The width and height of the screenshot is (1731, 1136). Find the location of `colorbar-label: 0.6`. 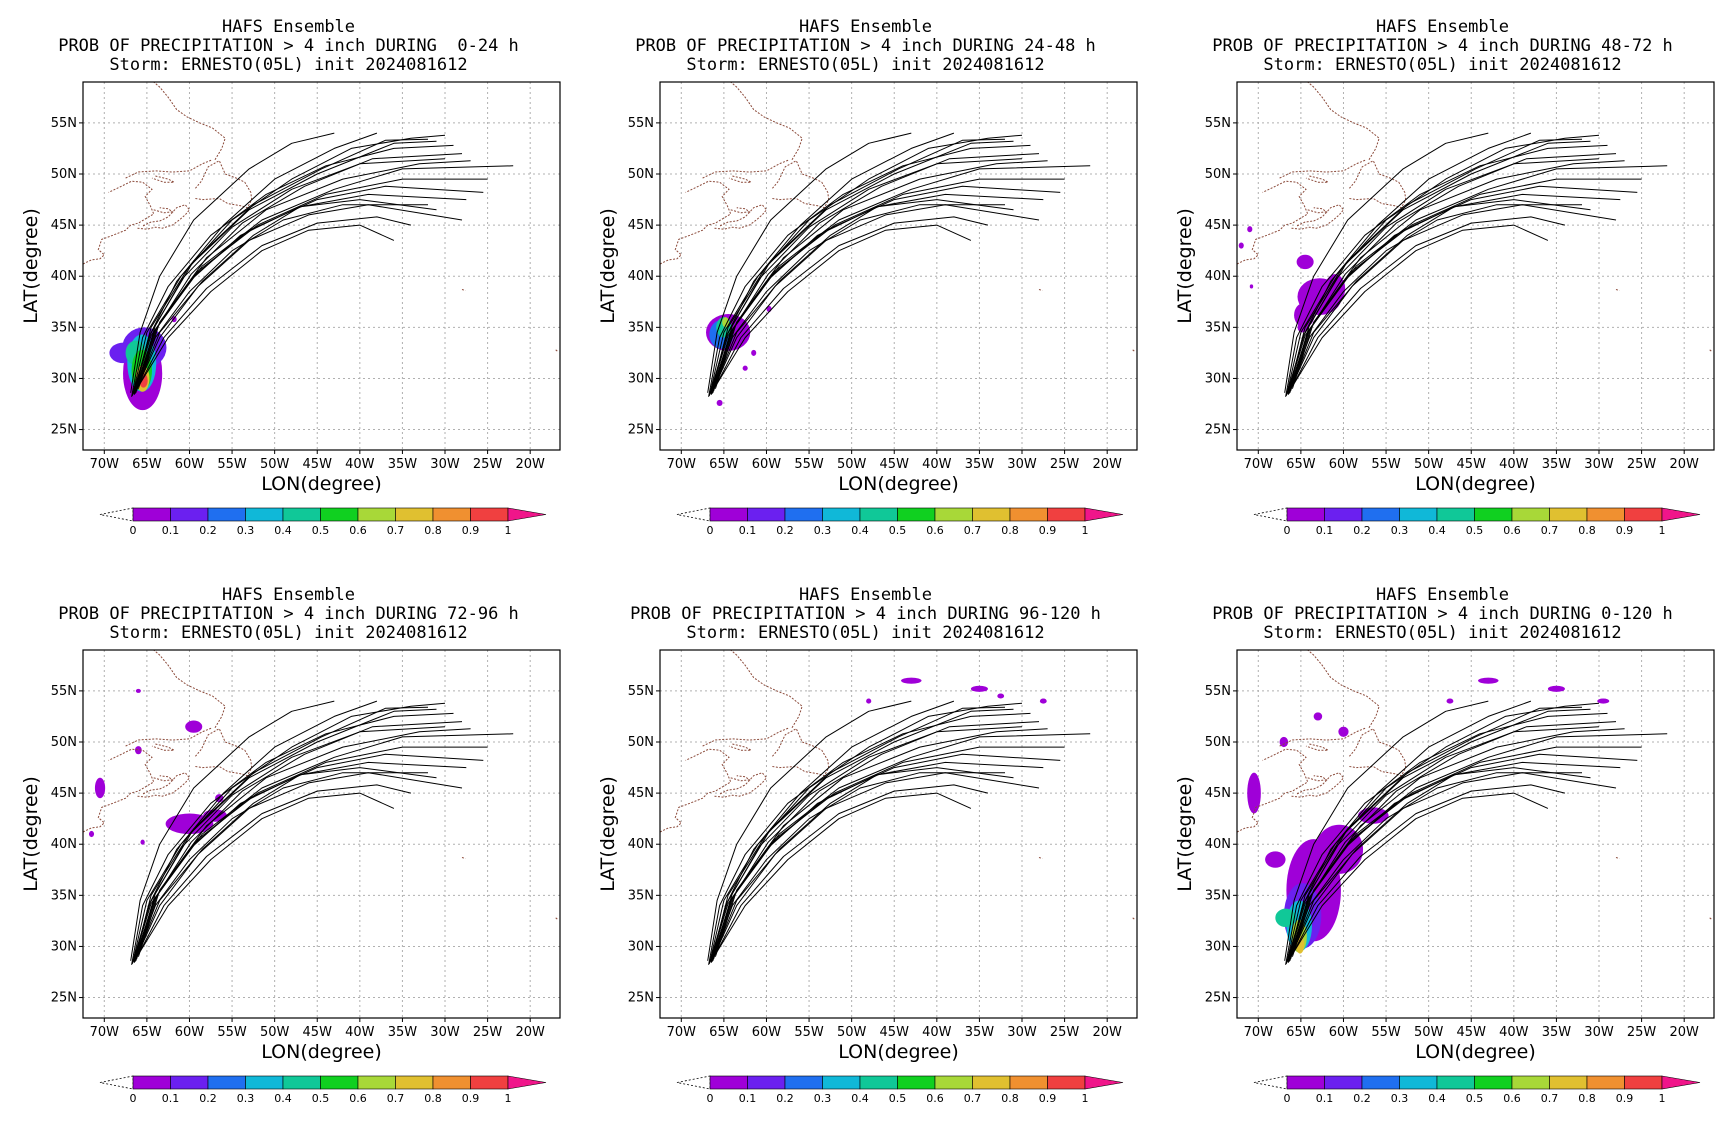

colorbar-label: 0.6 is located at coordinates (1512, 1098).